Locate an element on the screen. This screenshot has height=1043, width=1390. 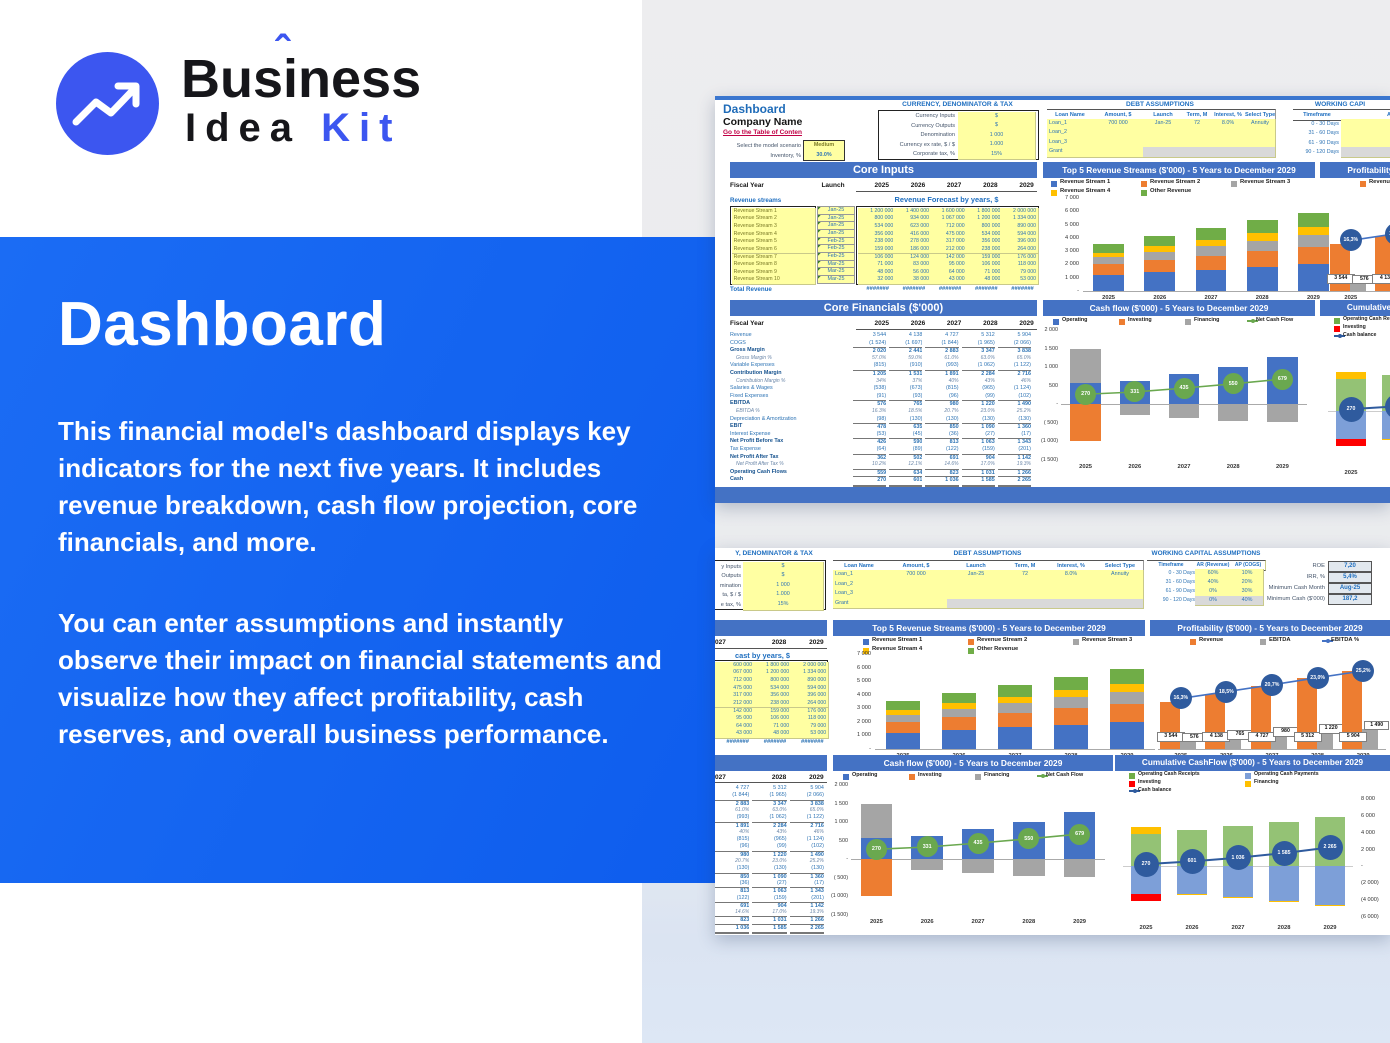
x-axis-tick: 2025 is located at coordinates (1146, 928).